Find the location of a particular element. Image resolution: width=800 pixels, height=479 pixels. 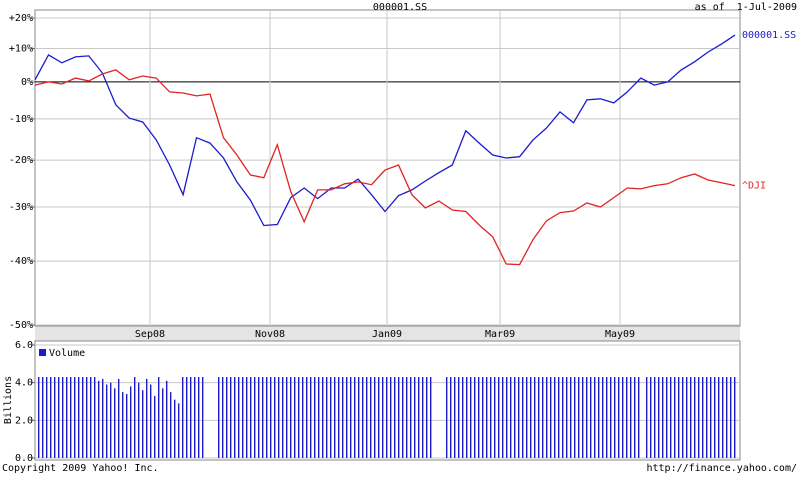

chart-title: 000001.SS is located at coordinates (400, 7).